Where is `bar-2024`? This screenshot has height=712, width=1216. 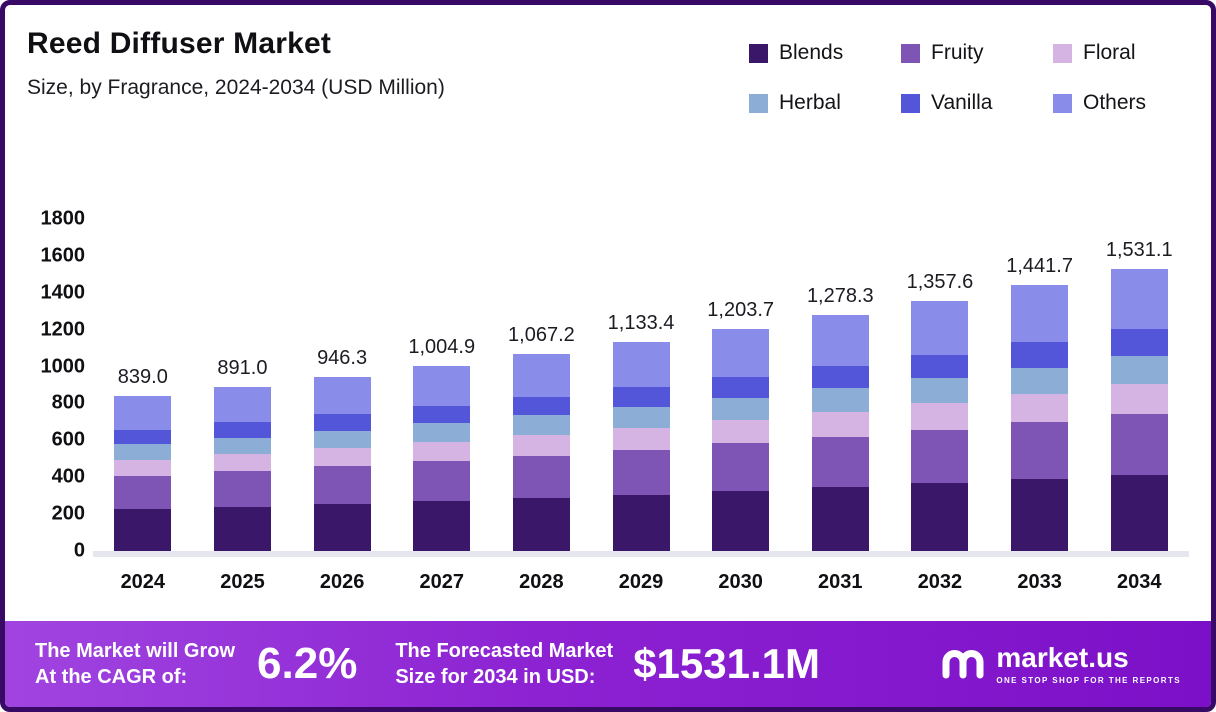 bar-2024 is located at coordinates (143, 473).